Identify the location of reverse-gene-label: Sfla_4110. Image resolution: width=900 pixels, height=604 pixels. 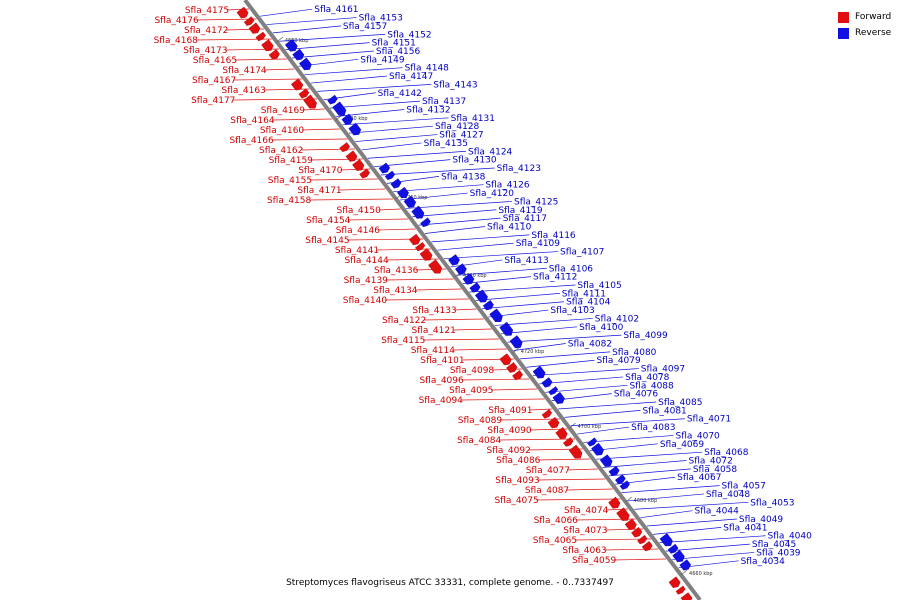
(509, 227).